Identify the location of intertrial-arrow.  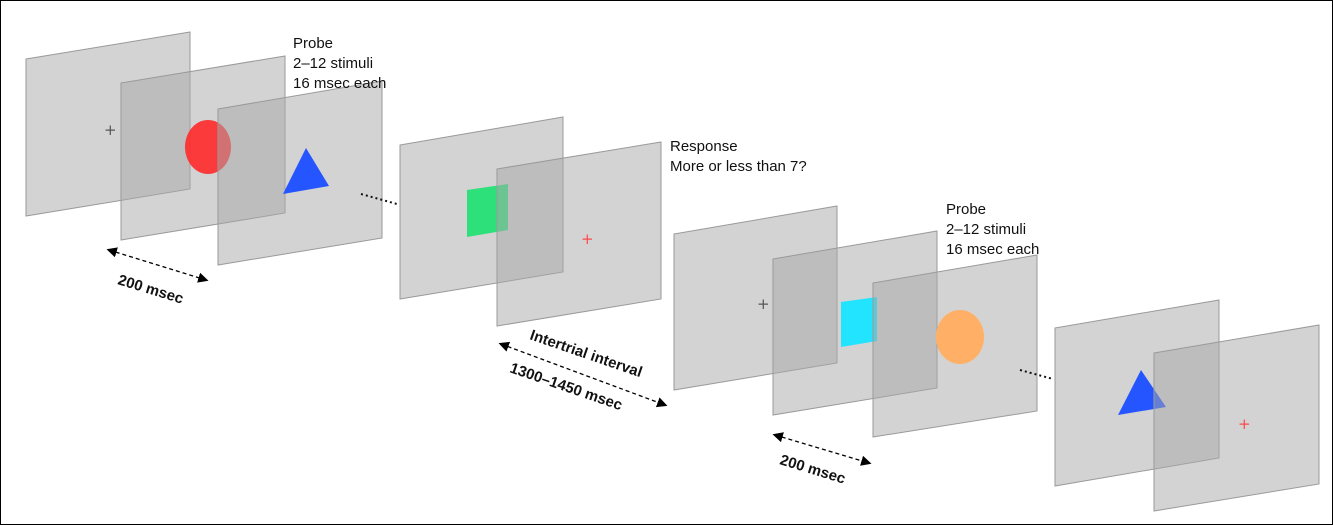
(583, 374).